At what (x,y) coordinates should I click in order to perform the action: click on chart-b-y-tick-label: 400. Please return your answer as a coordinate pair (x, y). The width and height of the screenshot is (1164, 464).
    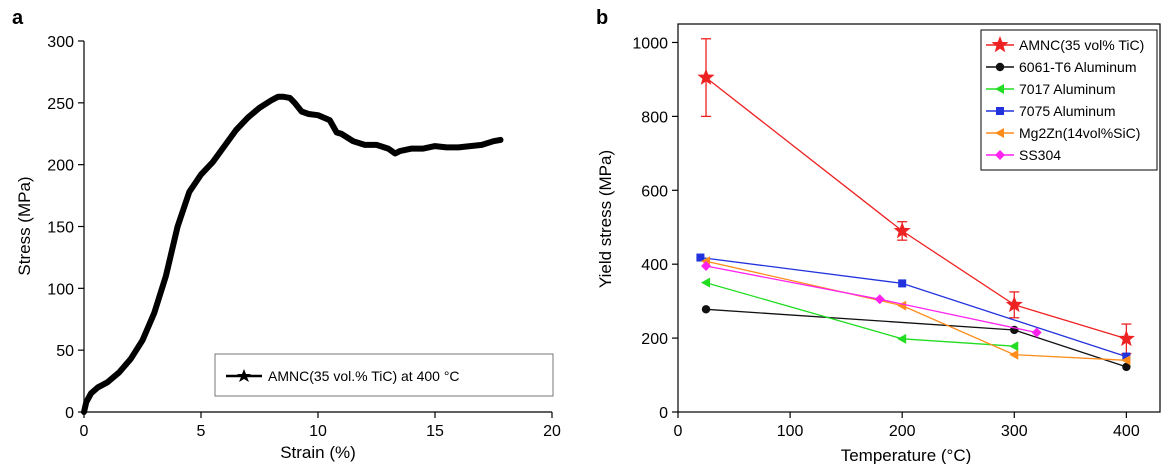
    Looking at the image, I should click on (654, 265).